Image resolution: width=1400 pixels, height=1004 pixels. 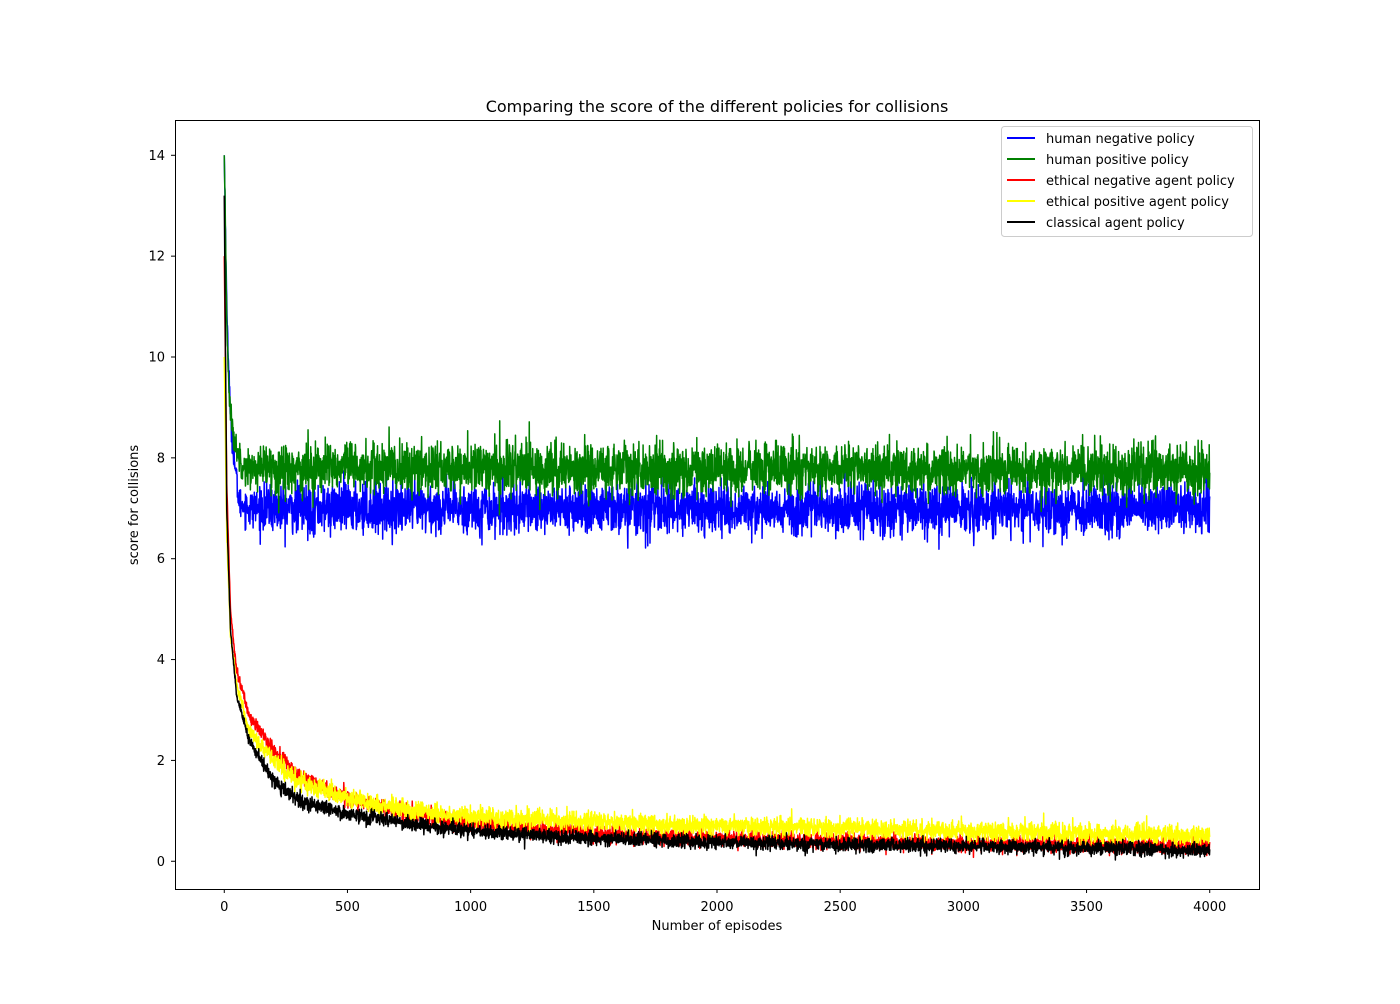 I want to click on y-tick-label: 12, so click(x=156, y=257).